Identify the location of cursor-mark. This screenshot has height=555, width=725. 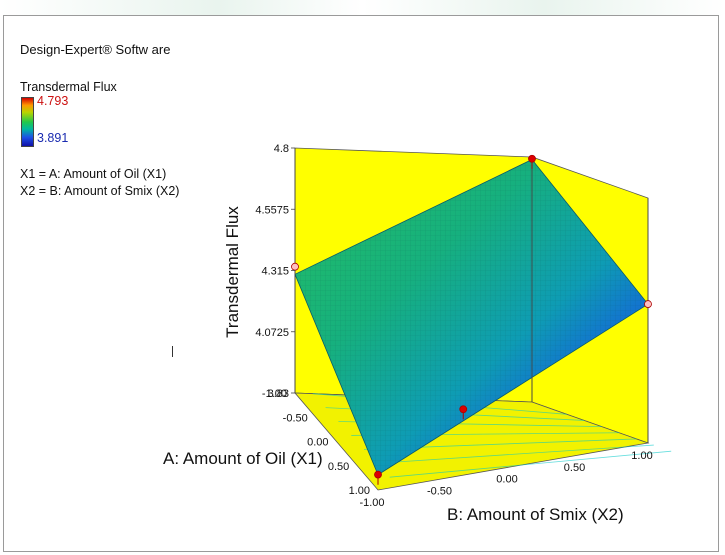
(172, 351).